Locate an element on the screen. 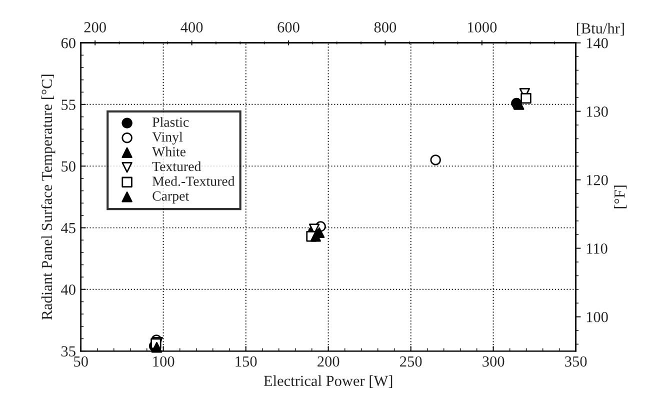 Image resolution: width=647 pixels, height=412 pixels. x-tick-label: 100 is located at coordinates (163, 361).